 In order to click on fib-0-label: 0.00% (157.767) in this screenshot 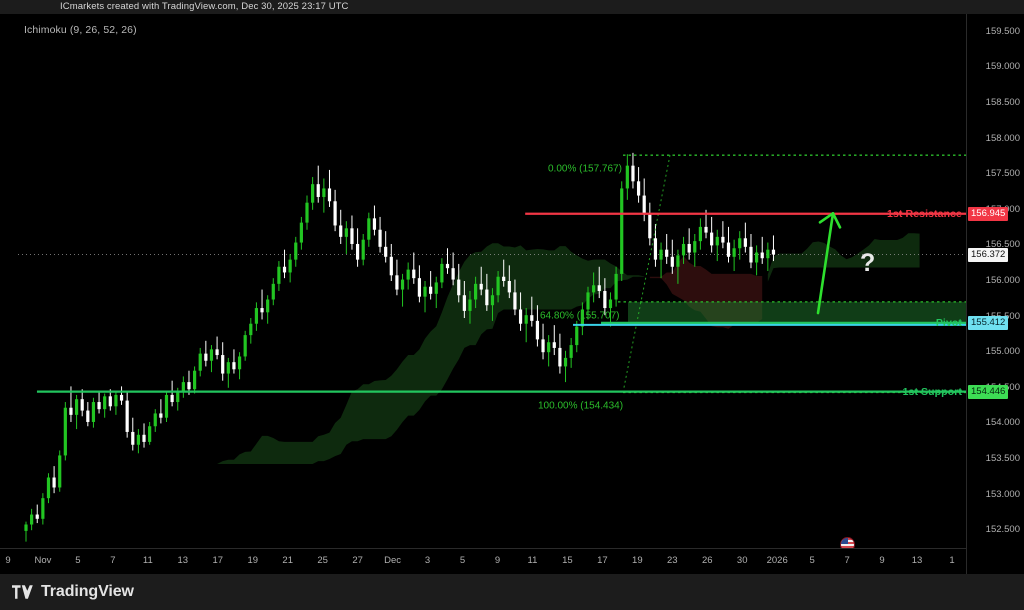, I will do `click(585, 169)`.